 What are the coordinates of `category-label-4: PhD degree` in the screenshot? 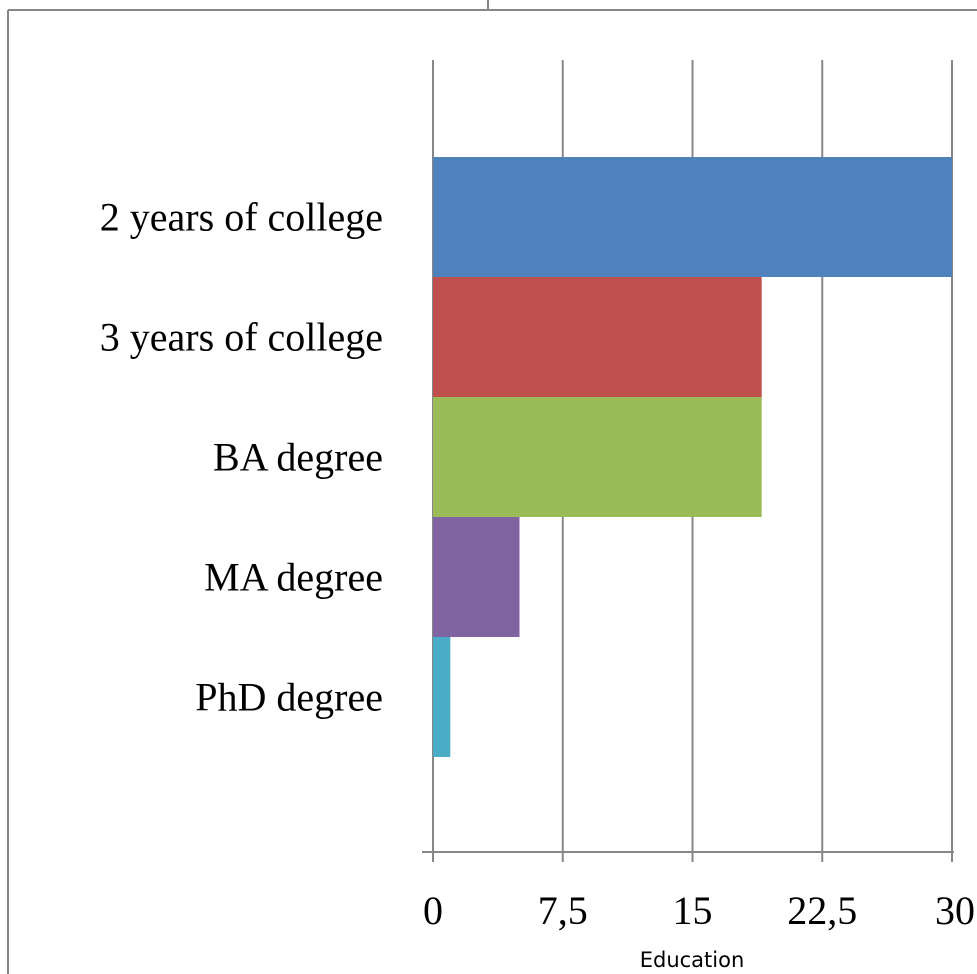 It's located at (289, 697).